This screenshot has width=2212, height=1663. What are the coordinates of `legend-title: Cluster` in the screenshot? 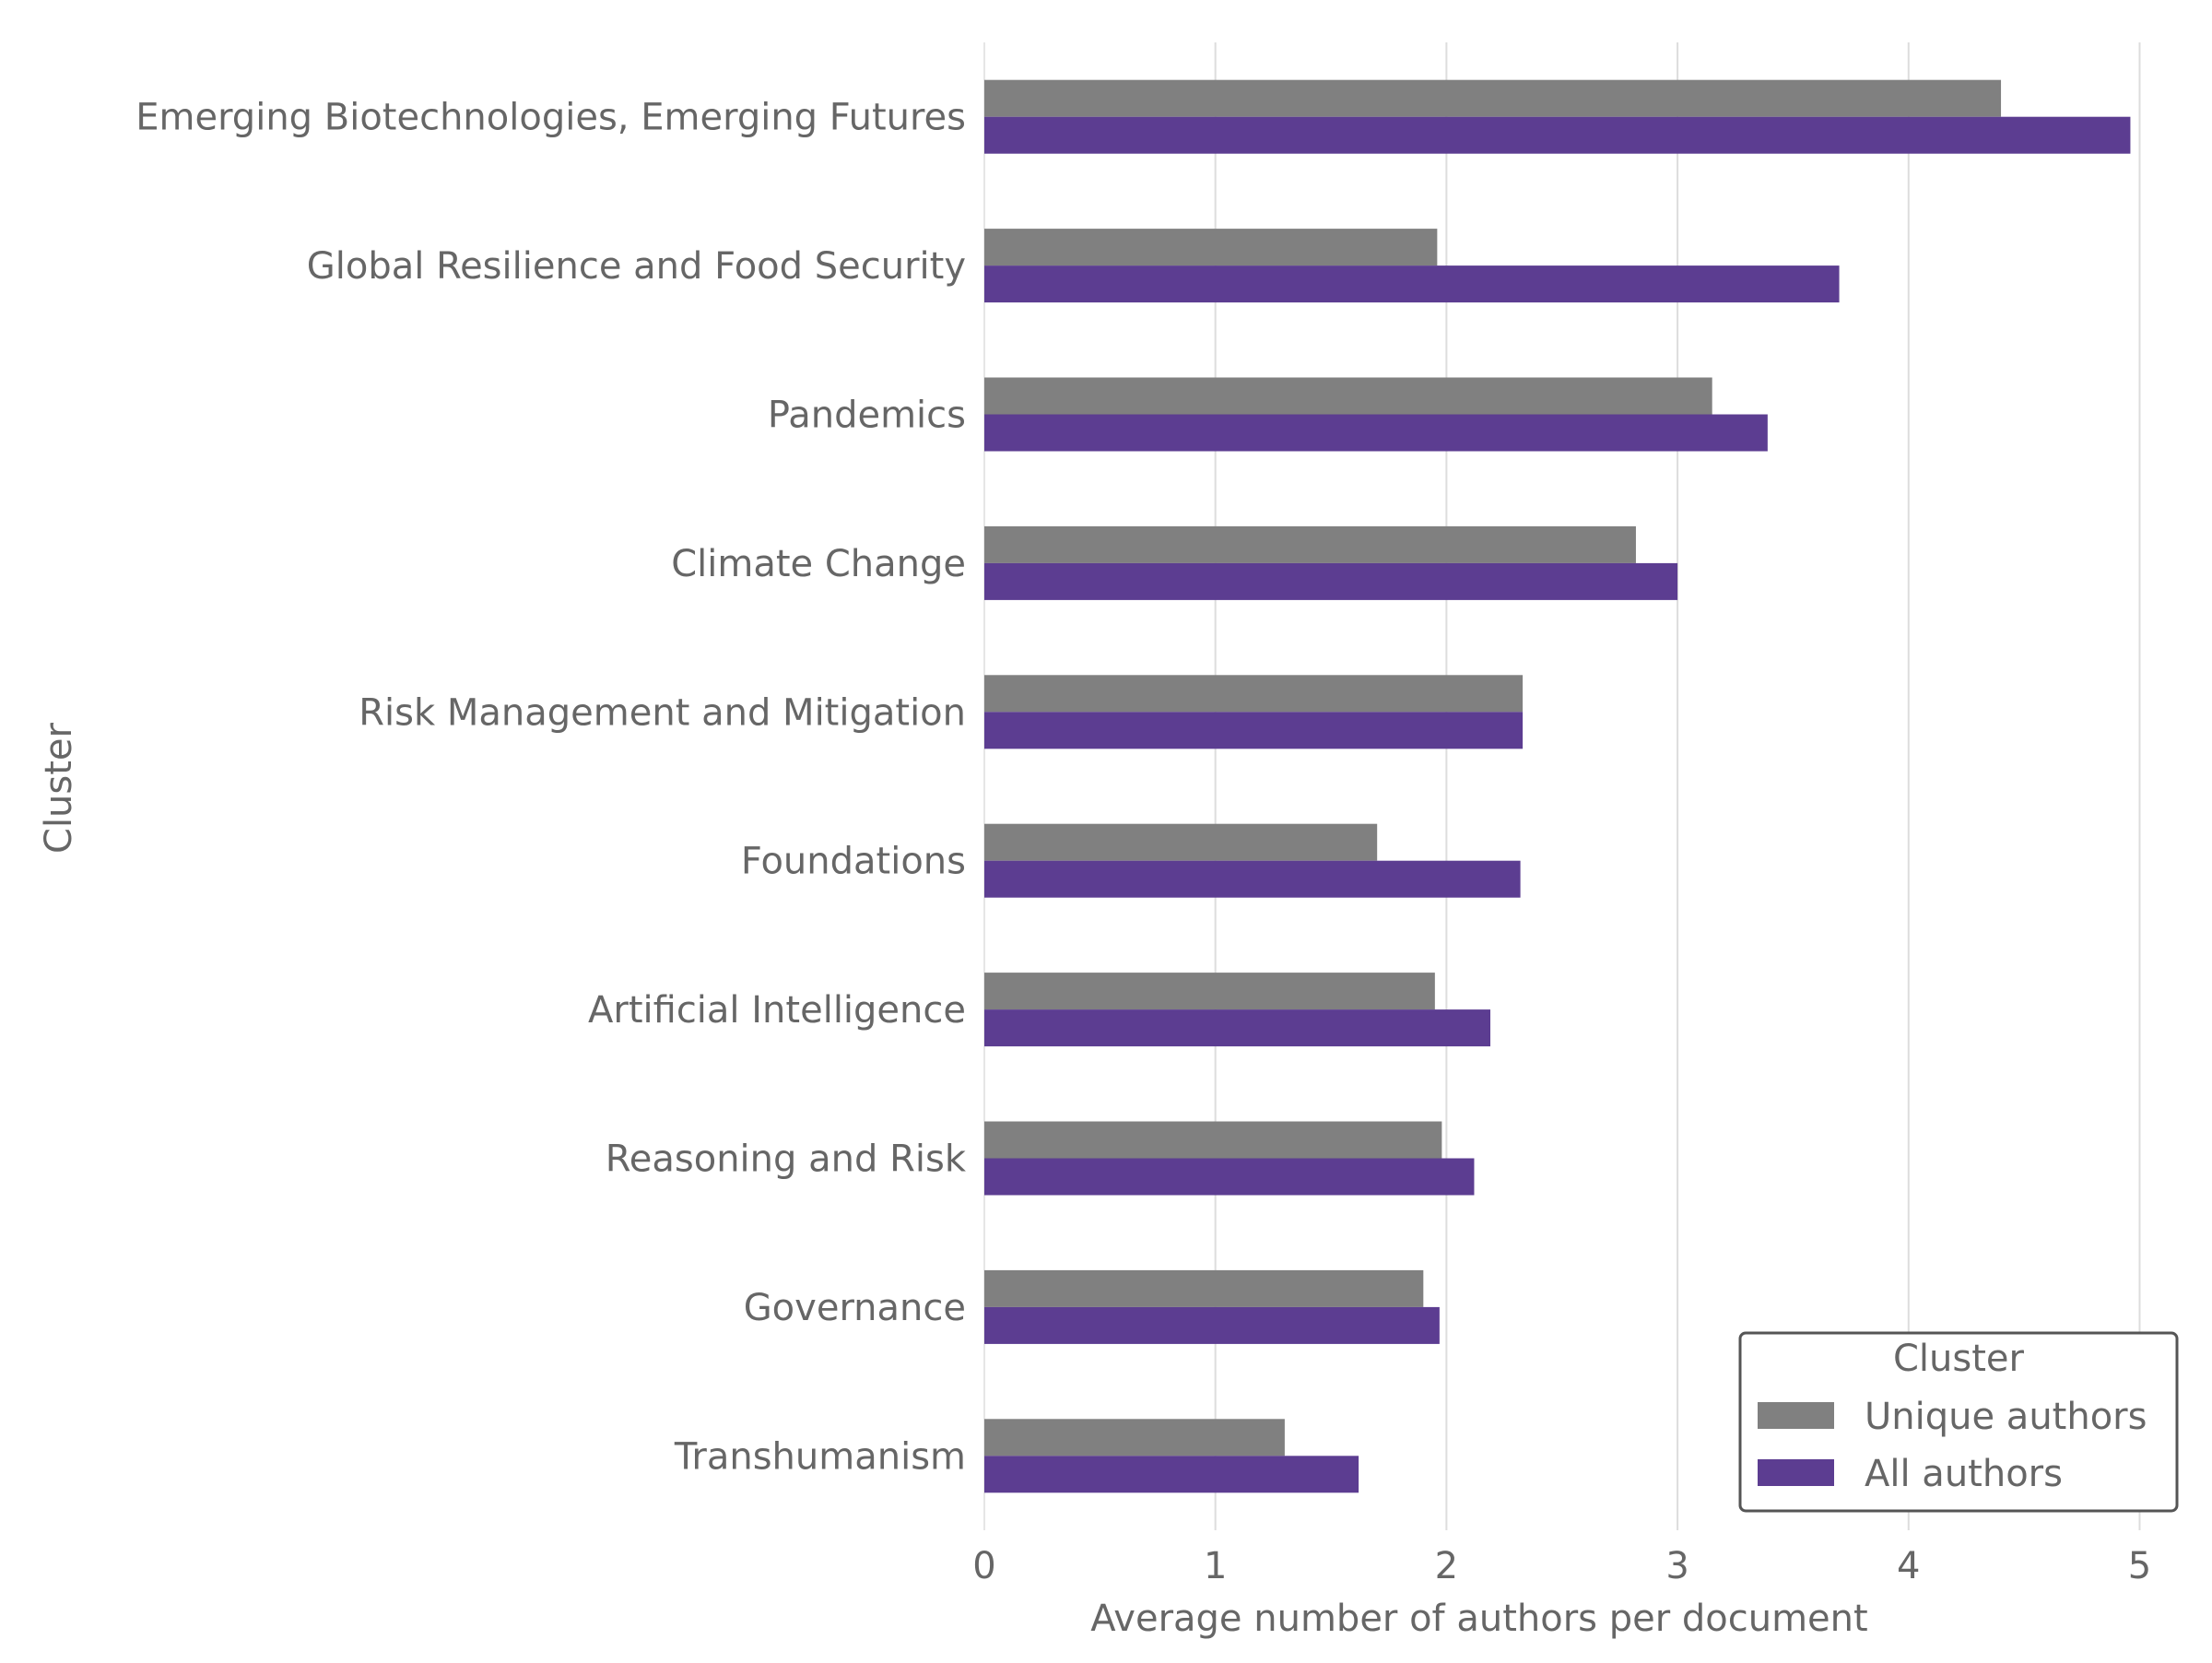 It's located at (1959, 1359).